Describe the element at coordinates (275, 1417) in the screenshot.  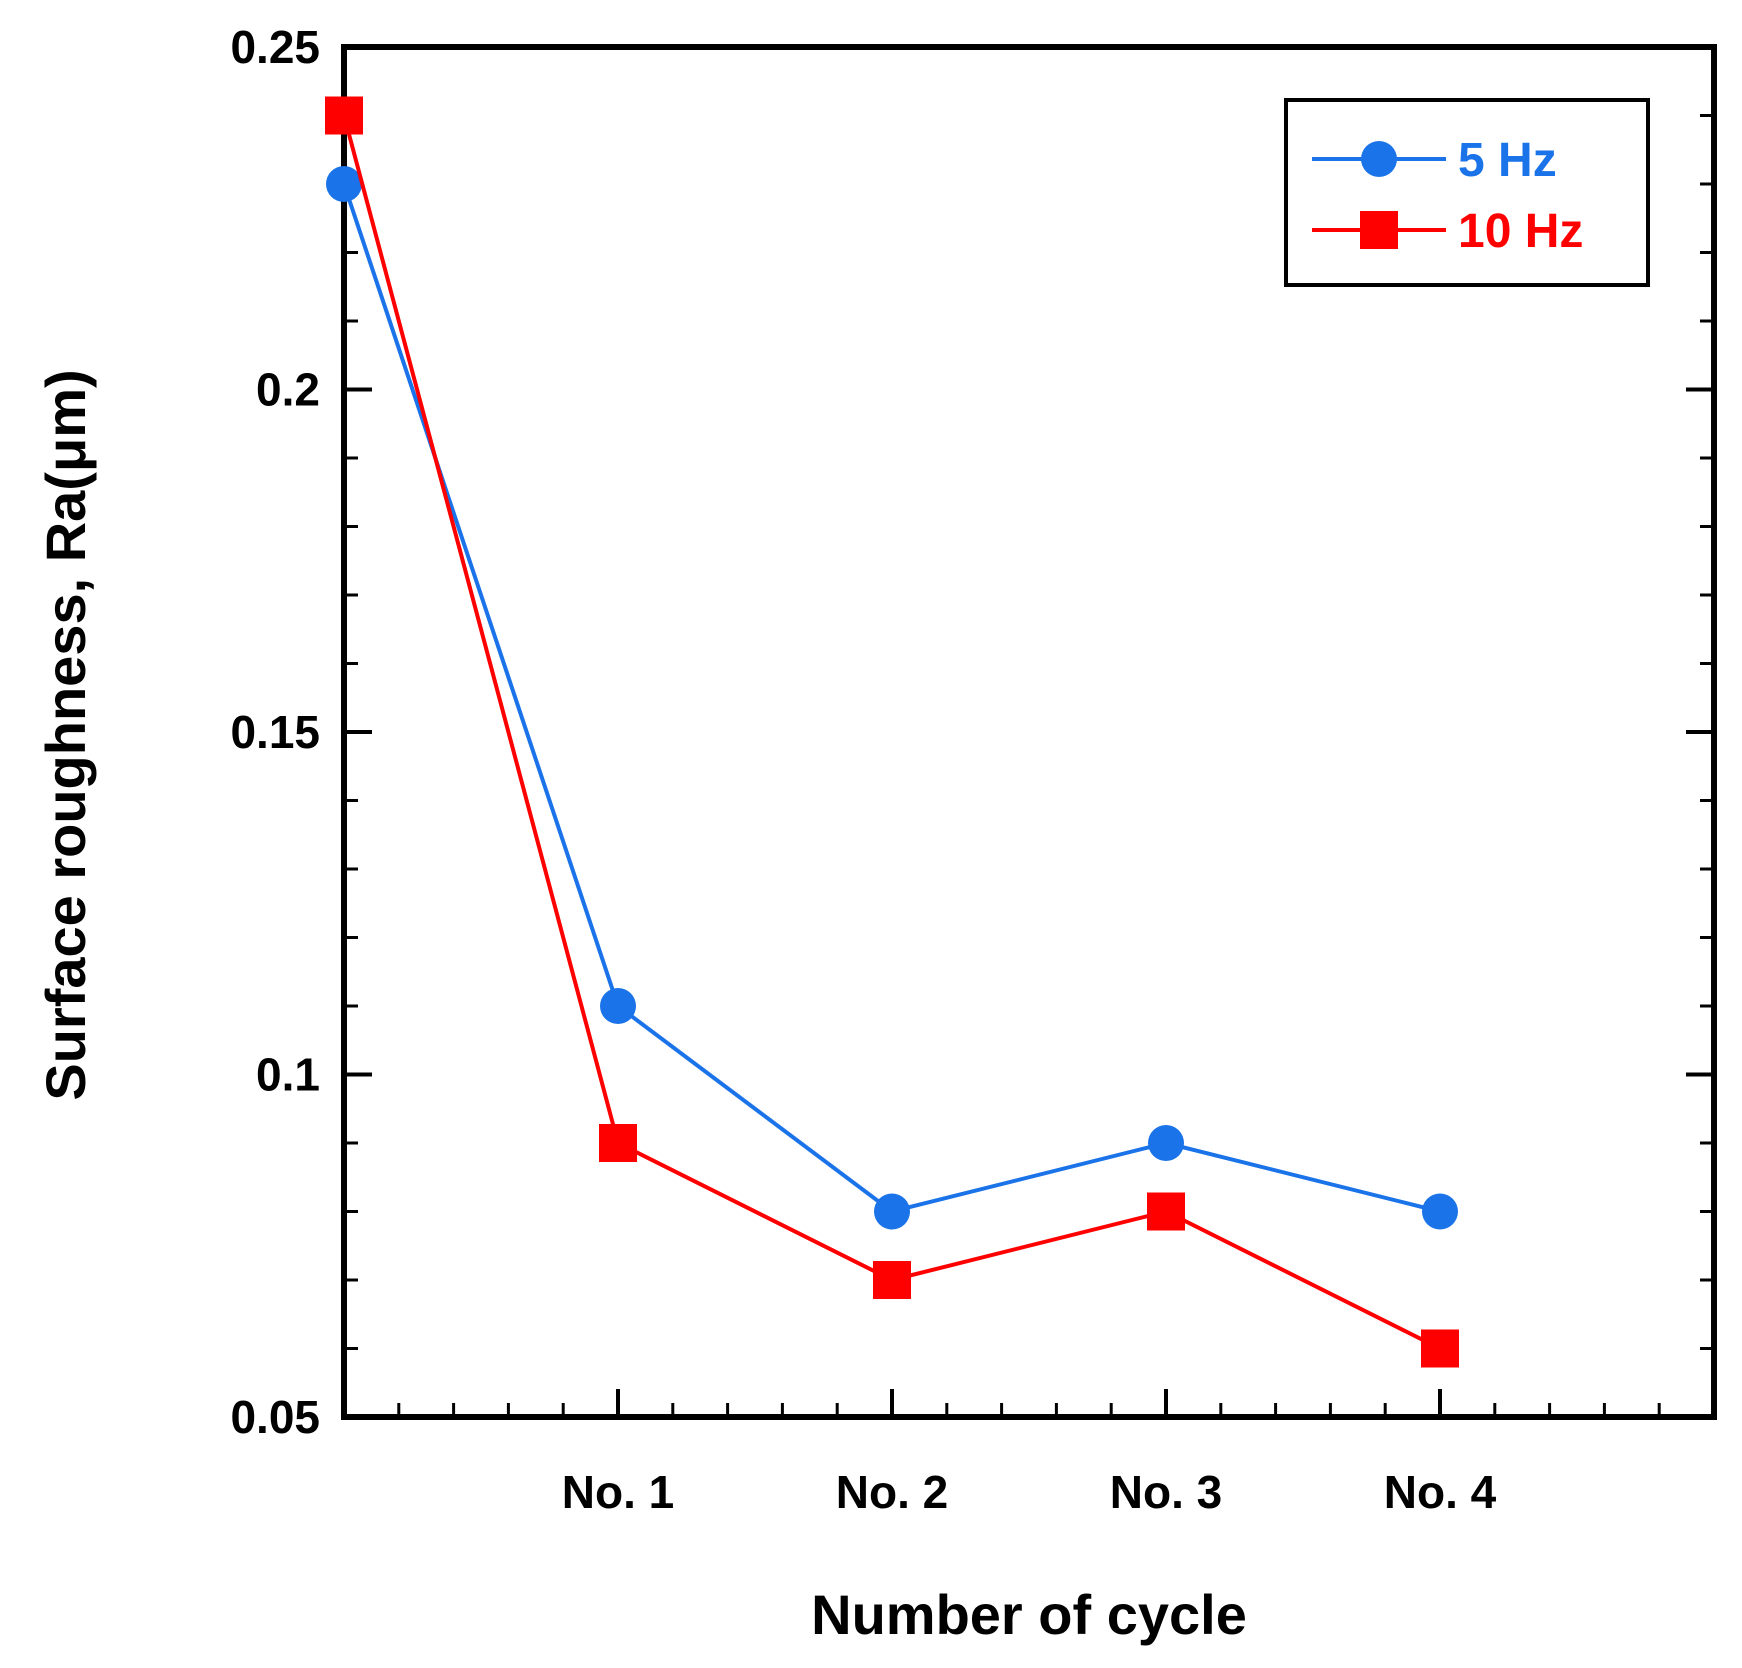
I see `y-tick-label: 0.05` at that location.